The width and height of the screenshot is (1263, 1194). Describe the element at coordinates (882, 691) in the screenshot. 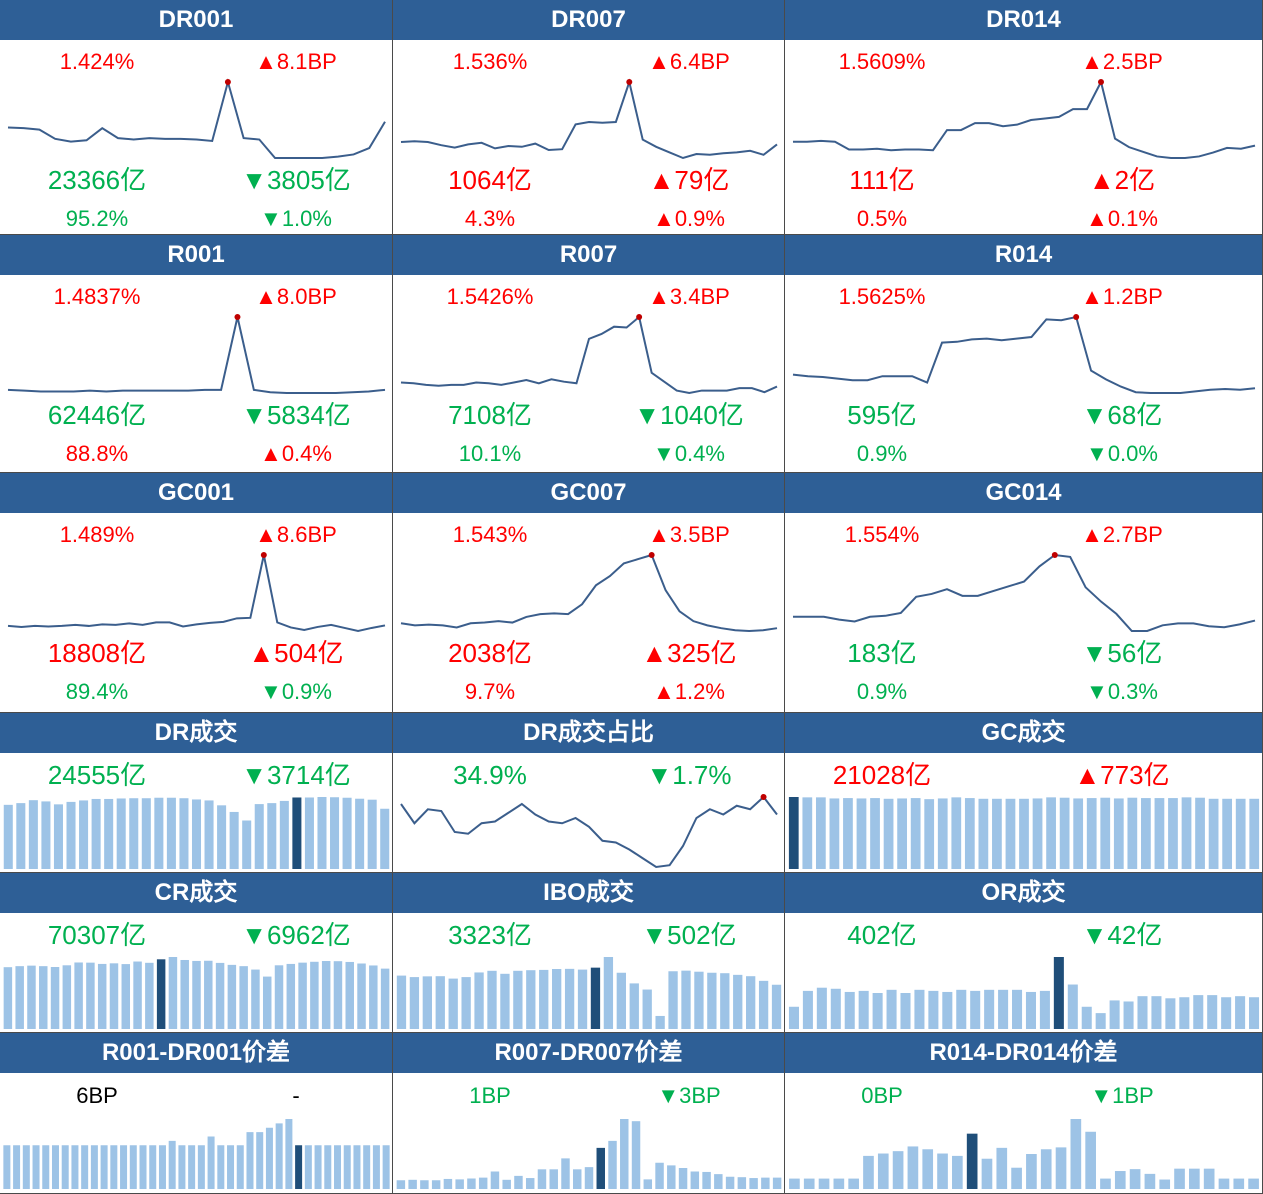

I see `share-value: 0.9%` at that location.